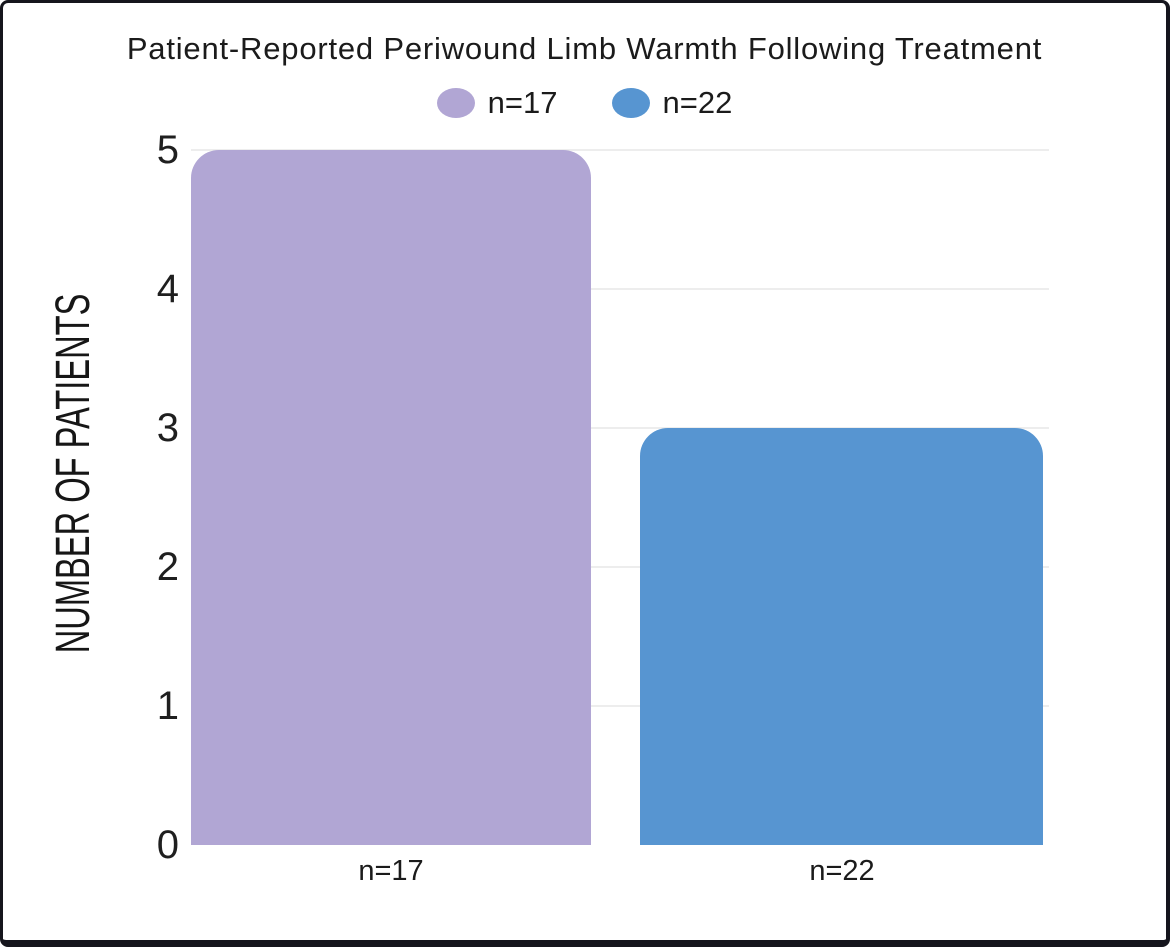 This screenshot has width=1170, height=947. What do you see at coordinates (167, 845) in the screenshot?
I see `y-axis-tick-label: 0` at bounding box center [167, 845].